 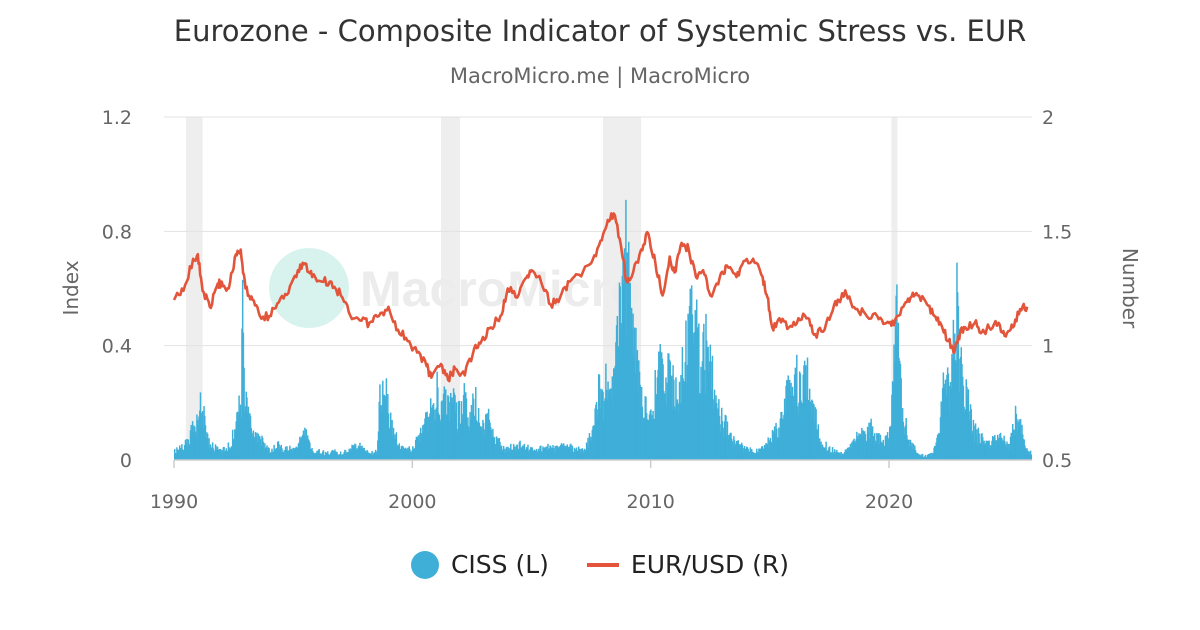 I want to click on watermark-text: MacroMicro, so click(x=500, y=289).